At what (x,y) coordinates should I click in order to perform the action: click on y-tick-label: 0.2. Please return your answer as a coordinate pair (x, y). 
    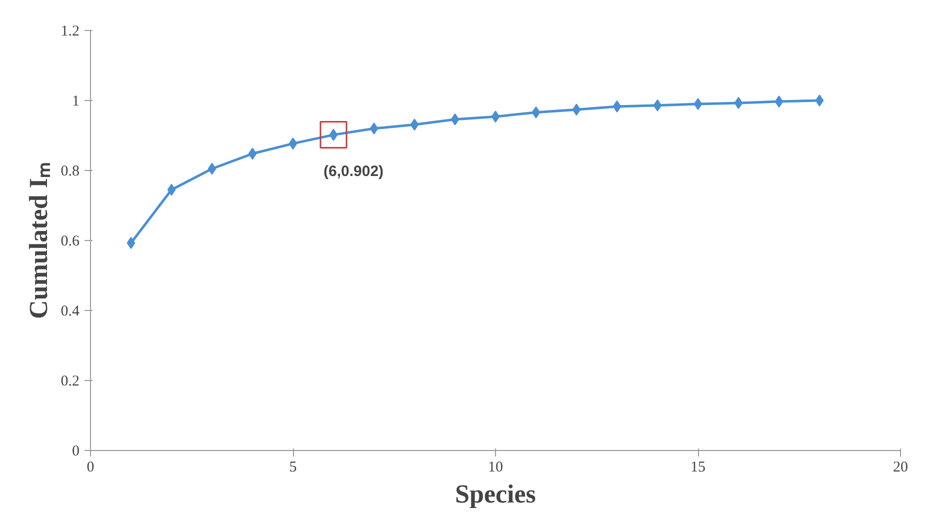
    Looking at the image, I should click on (70, 382).